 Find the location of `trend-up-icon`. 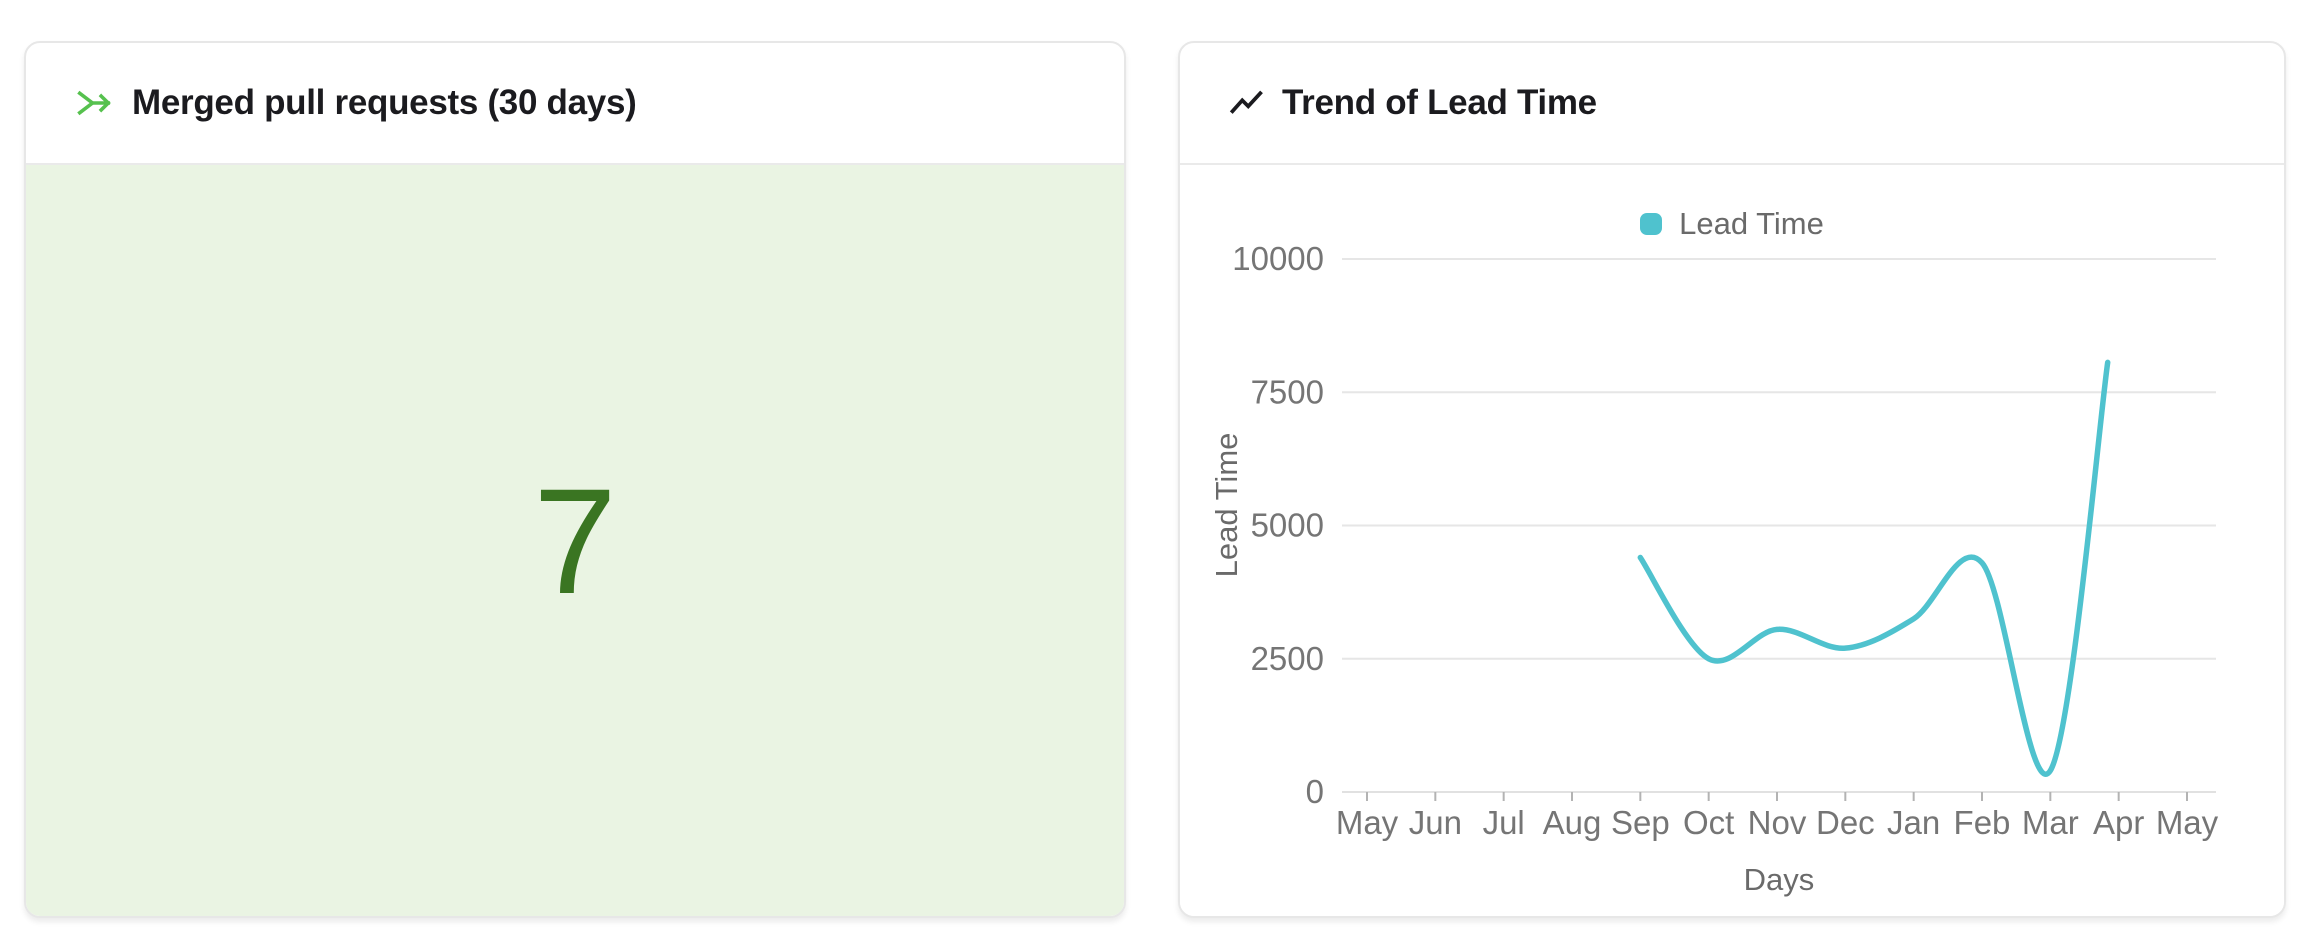

trend-up-icon is located at coordinates (1246, 103).